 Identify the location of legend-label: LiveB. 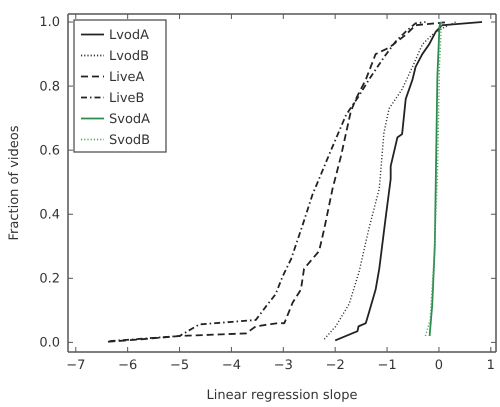
(126, 98).